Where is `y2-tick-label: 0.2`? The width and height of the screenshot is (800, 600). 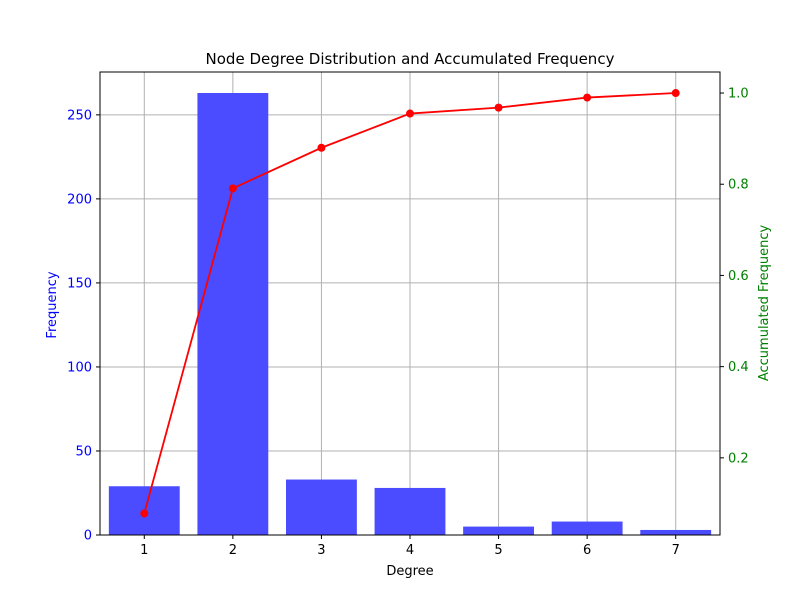
y2-tick-label: 0.2 is located at coordinates (738, 458).